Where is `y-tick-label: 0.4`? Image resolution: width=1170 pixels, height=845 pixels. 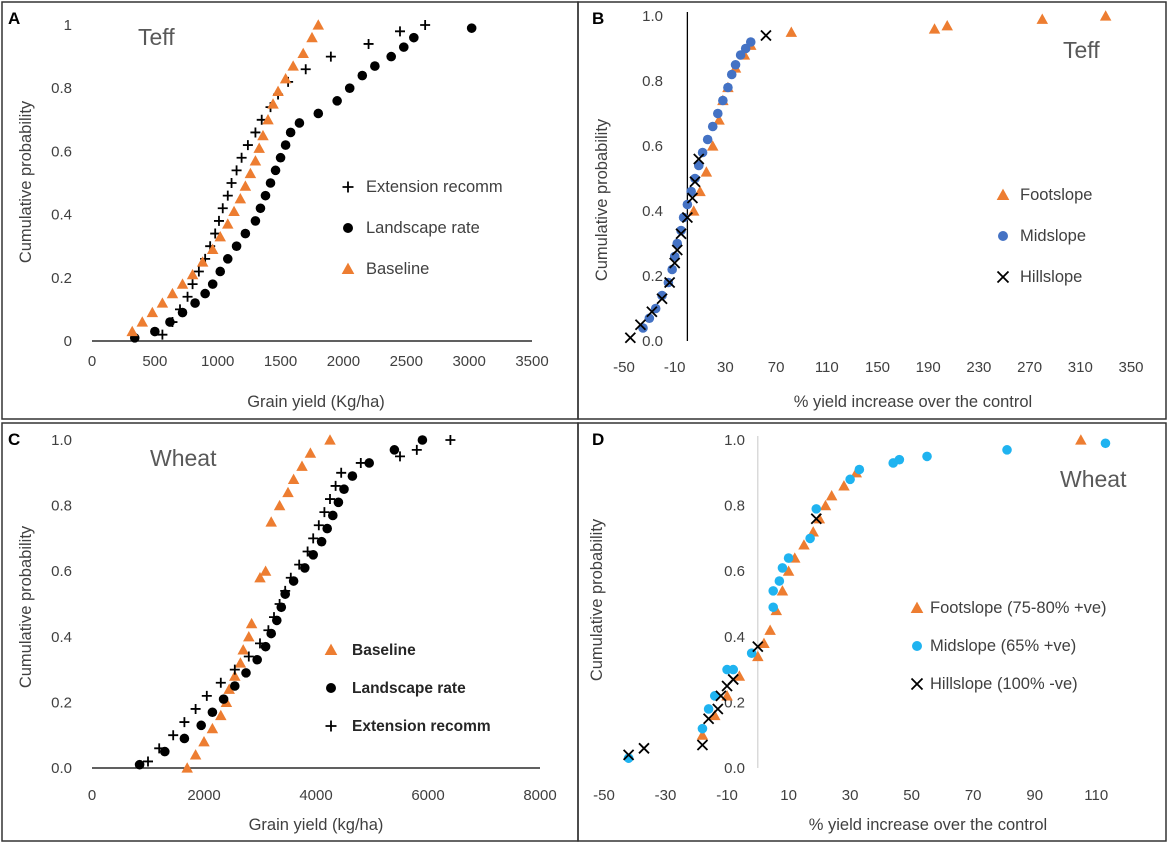 y-tick-label: 0.4 is located at coordinates (61, 215).